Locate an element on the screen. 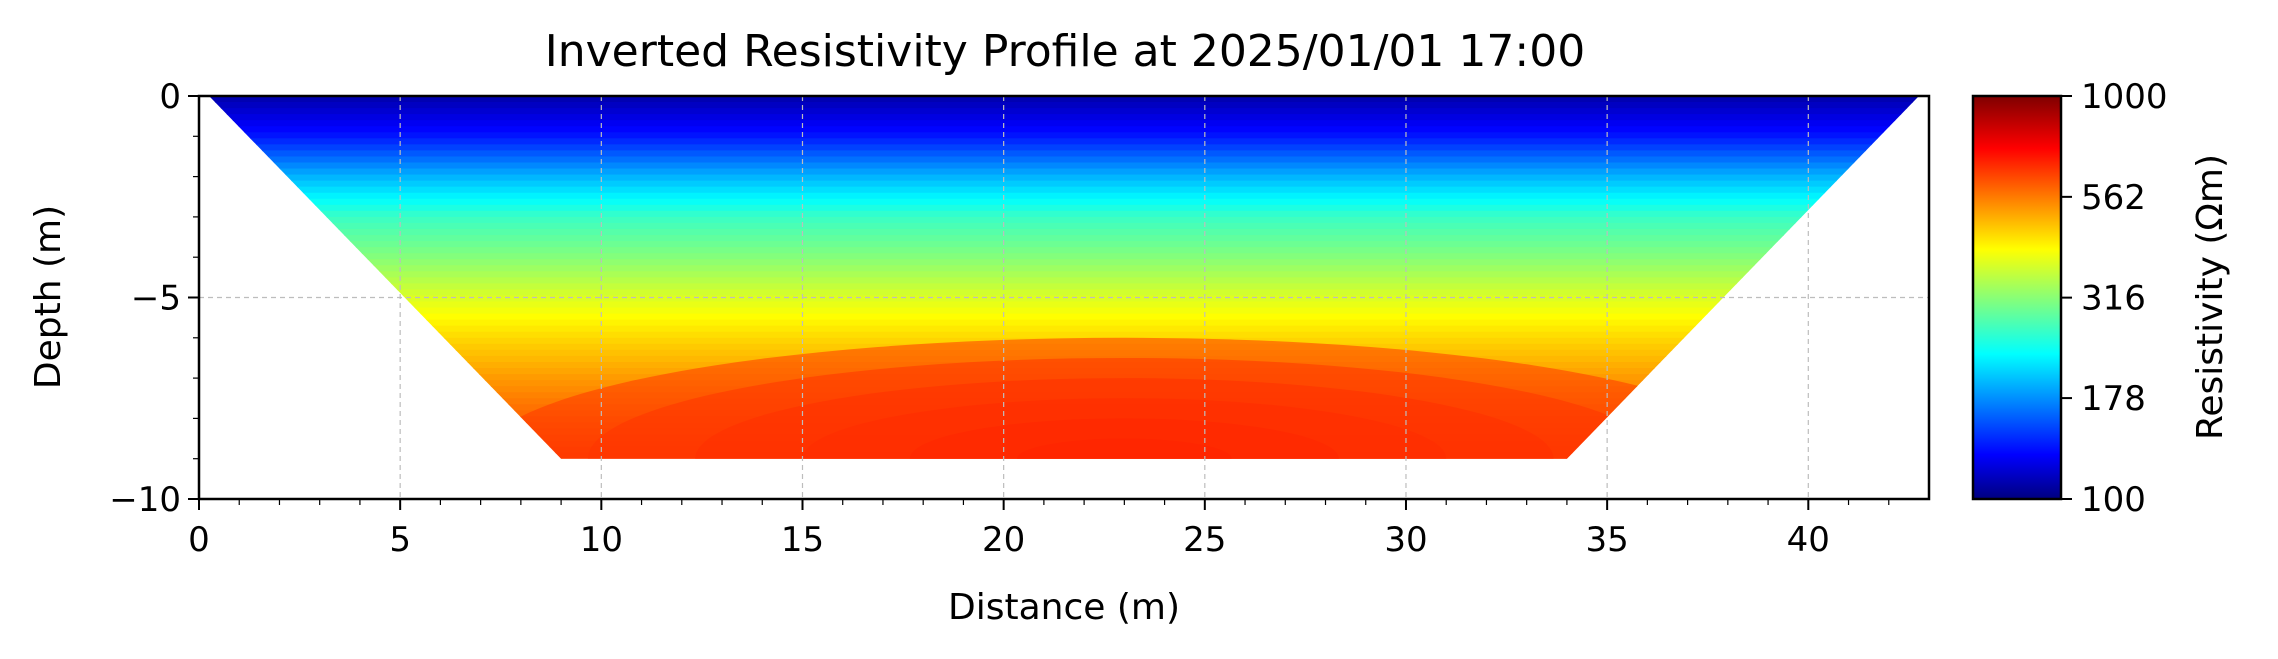 The width and height of the screenshot is (2278, 659). colorbar-ticks: 100 178 316 562 1000 is located at coordinates (2114, 298).